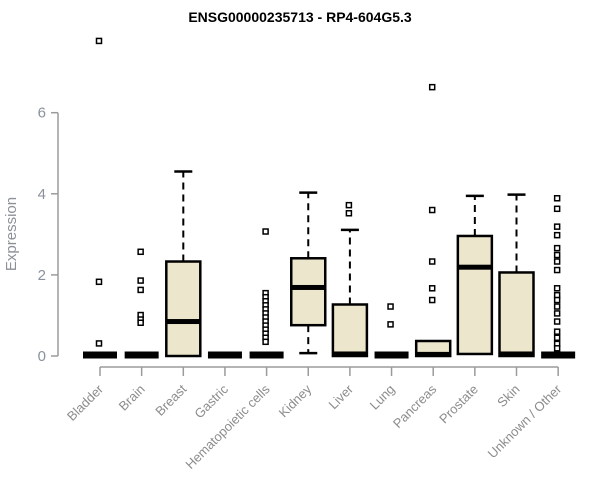 This screenshot has width=600, height=500. Describe the element at coordinates (211, 401) in the screenshot. I see `x-category-label: Gastric` at that location.